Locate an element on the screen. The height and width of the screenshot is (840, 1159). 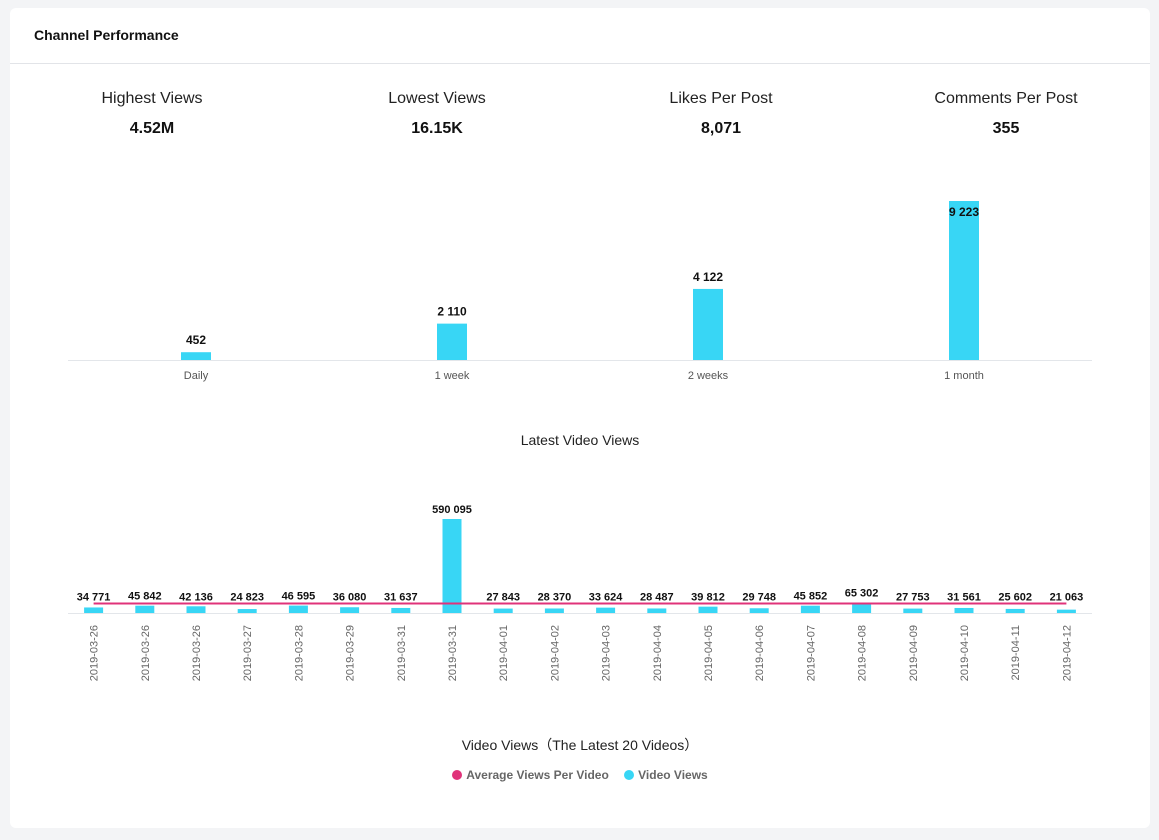
card-title: Channel Performance is located at coordinates (580, 36).